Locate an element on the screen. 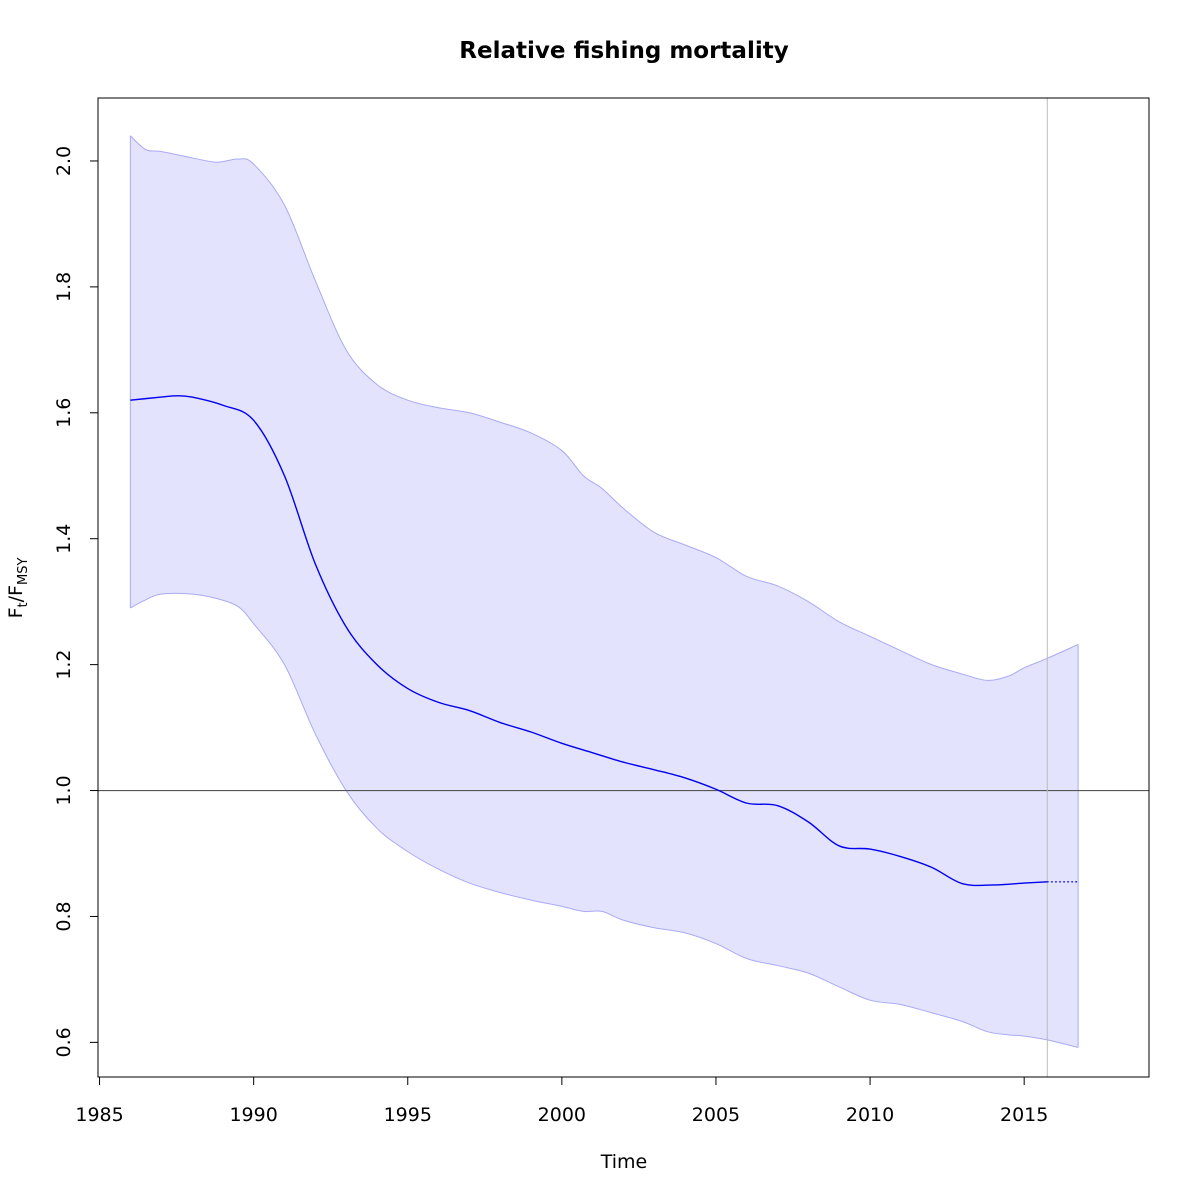 This screenshot has width=1200, height=1200. y-tick-label: 1.2 is located at coordinates (64, 665).